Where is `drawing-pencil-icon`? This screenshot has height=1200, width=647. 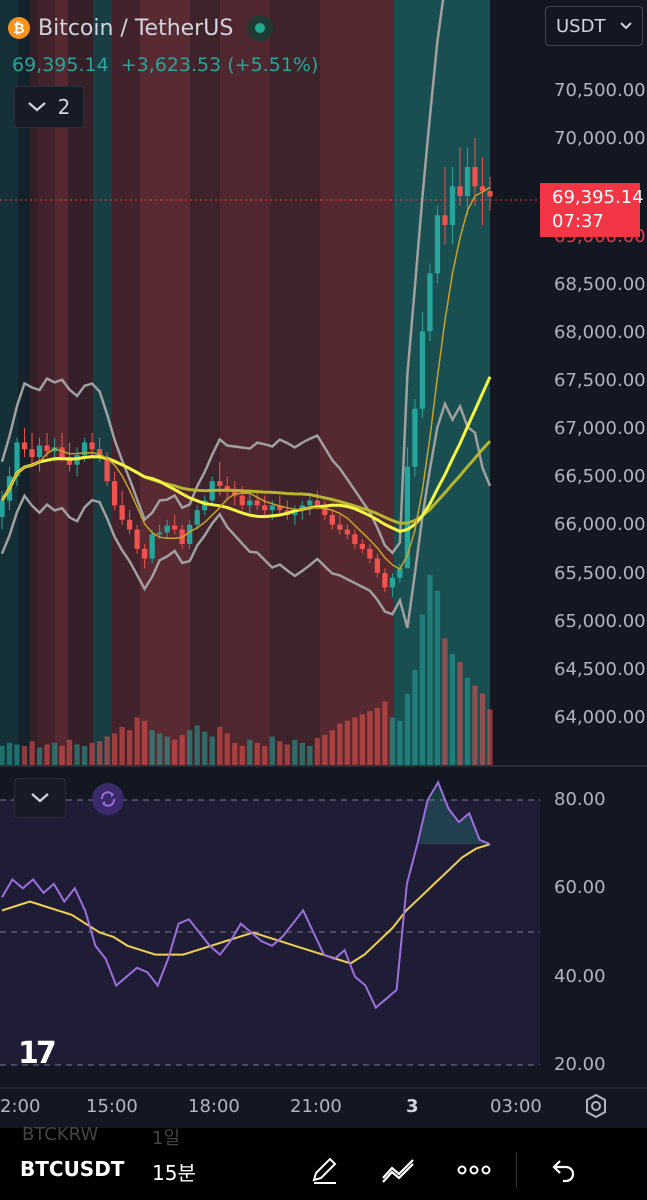 drawing-pencil-icon is located at coordinates (324, 1170).